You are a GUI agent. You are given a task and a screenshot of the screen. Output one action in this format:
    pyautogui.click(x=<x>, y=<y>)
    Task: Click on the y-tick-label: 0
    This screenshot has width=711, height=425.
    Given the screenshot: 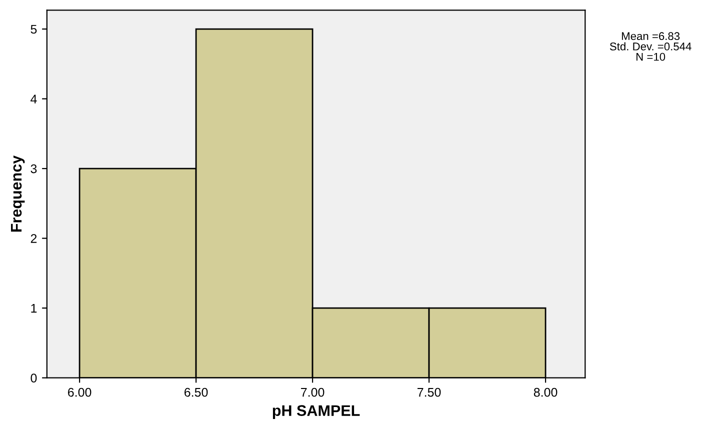 What is the action you would take?
    pyautogui.click(x=33, y=378)
    